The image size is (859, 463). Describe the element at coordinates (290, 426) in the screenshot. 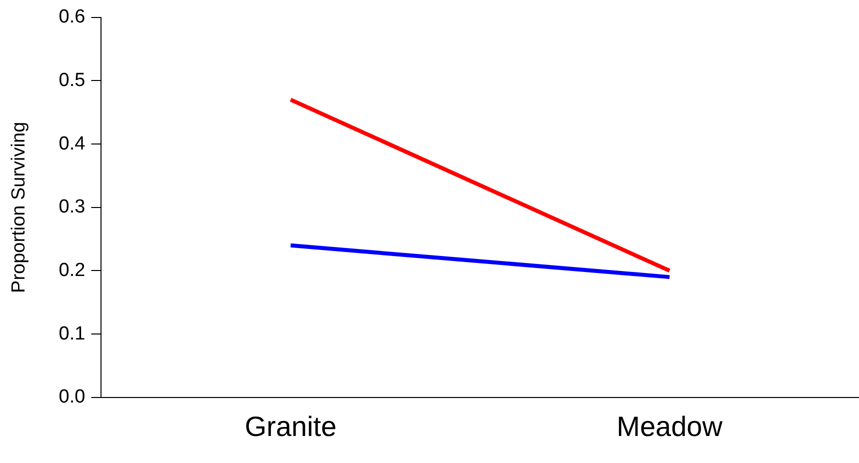

I see `x-tick-label: Granite` at that location.